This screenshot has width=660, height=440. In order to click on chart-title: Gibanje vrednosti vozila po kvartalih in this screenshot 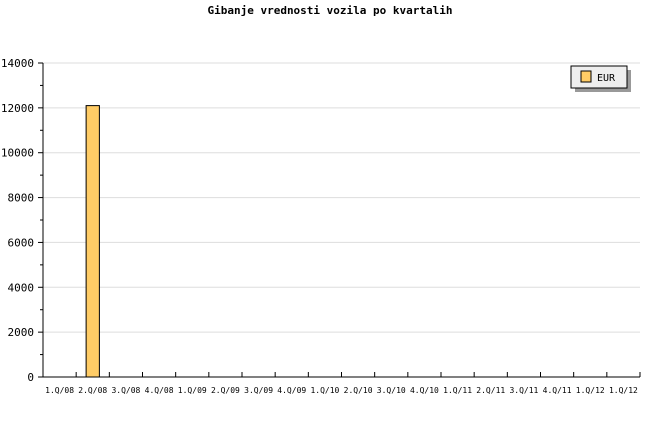, I will do `click(330, 10)`.